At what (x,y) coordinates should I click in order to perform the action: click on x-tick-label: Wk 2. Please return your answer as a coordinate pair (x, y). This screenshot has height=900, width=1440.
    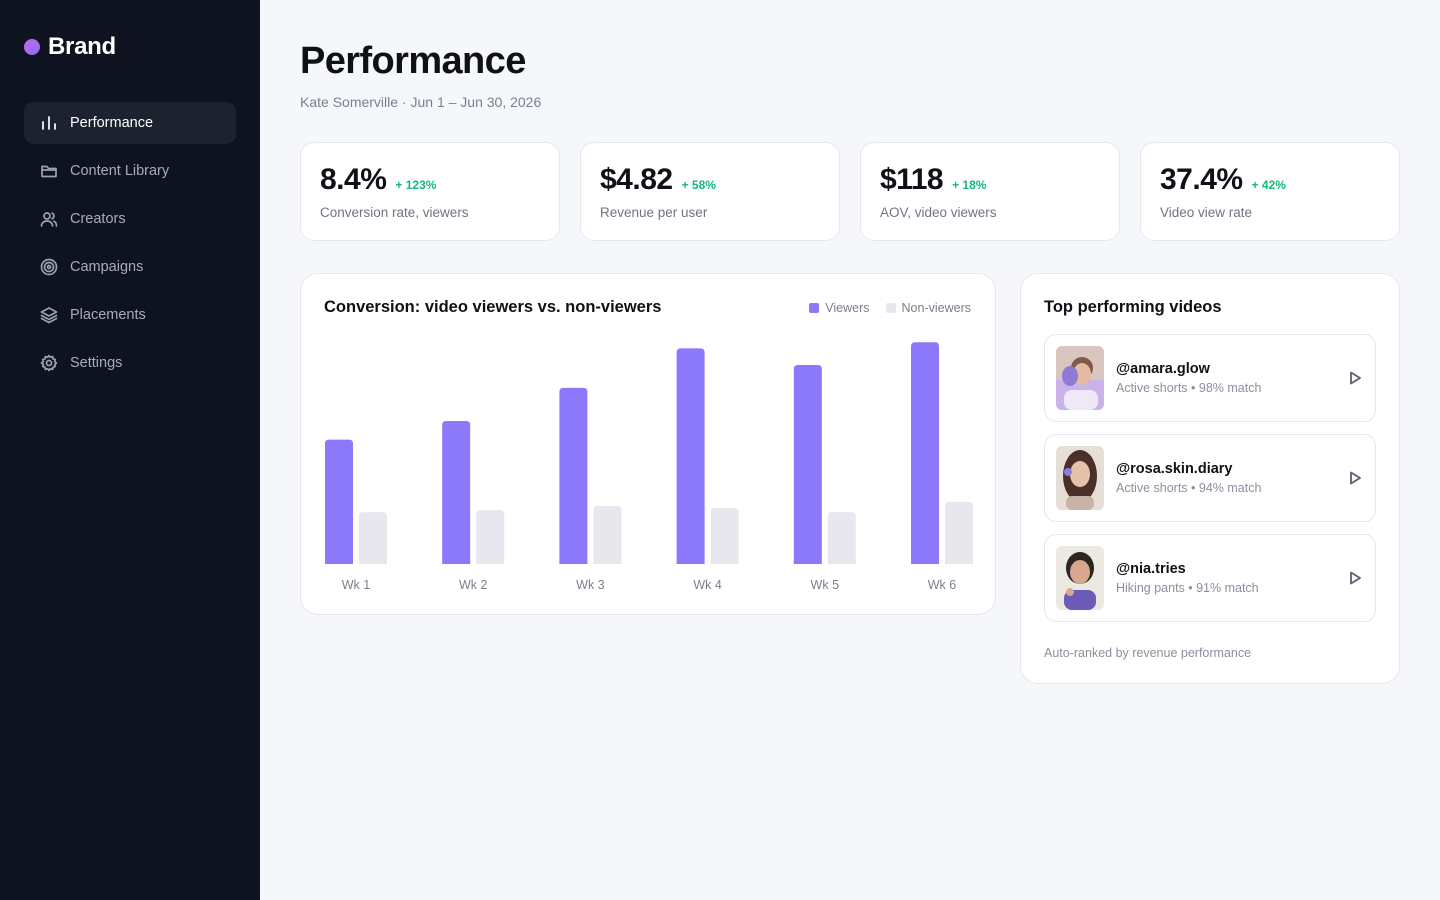
    Looking at the image, I should click on (473, 585).